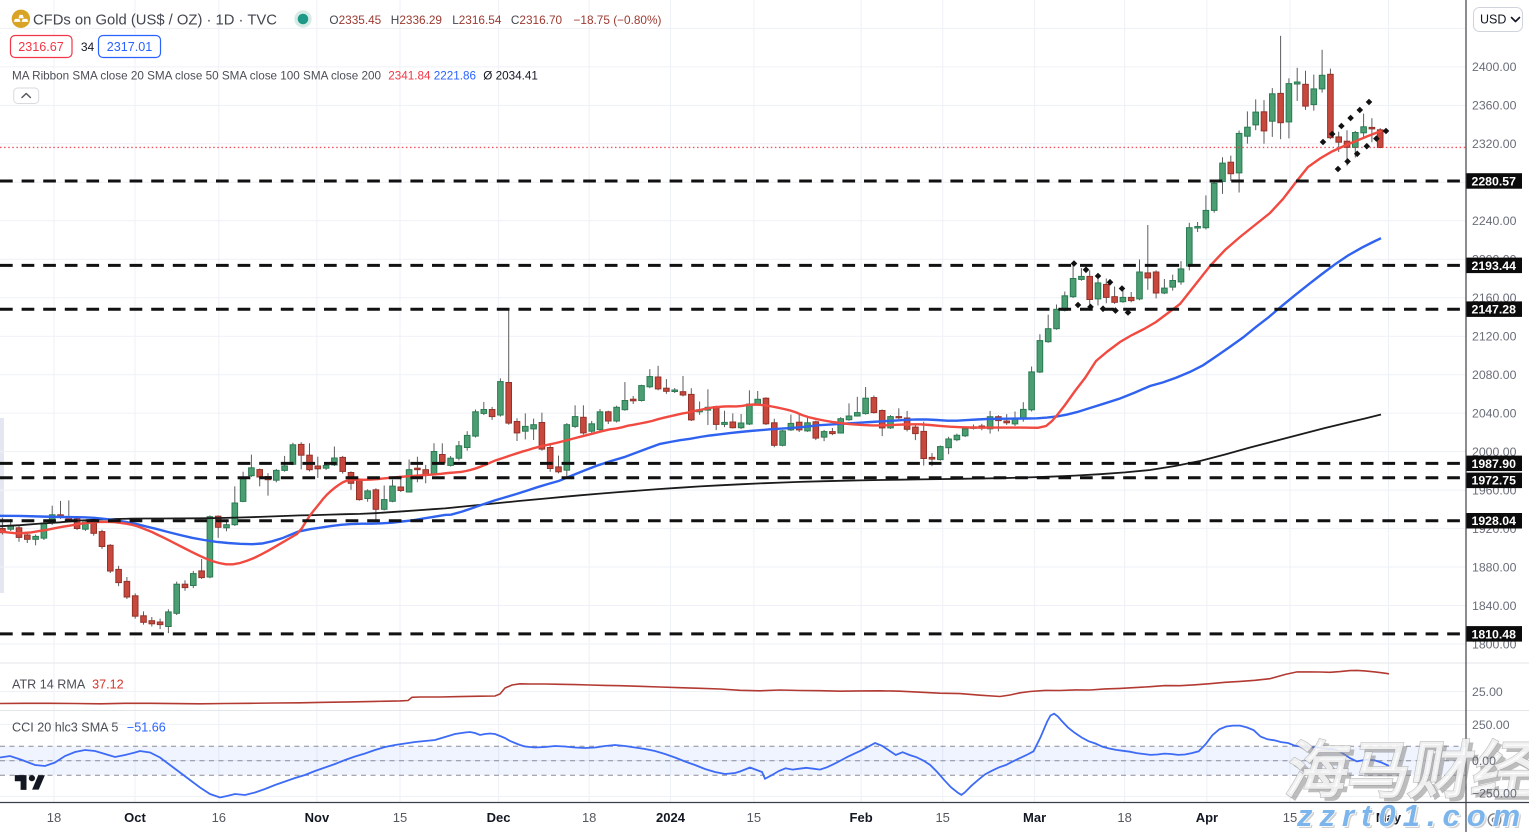 The image size is (1529, 832). What do you see at coordinates (89, 728) in the screenshot?
I see `svg-text: CCI 20 hlc3 SMA 5 −51.66` at bounding box center [89, 728].